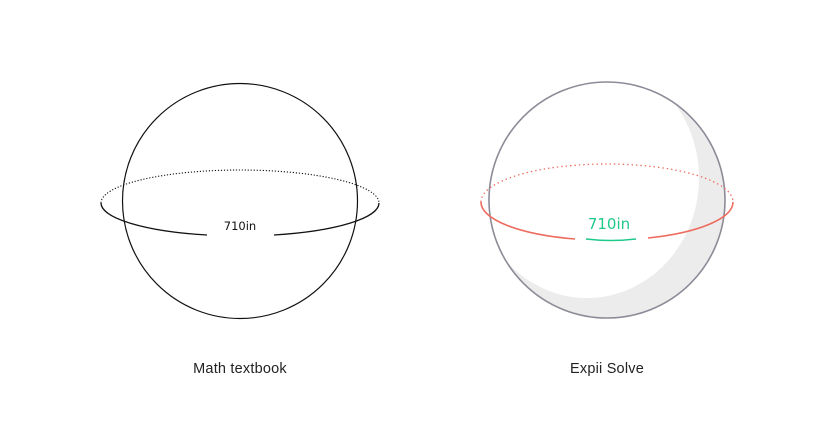  I want to click on expii-circumference-label: 710in, so click(609, 224).